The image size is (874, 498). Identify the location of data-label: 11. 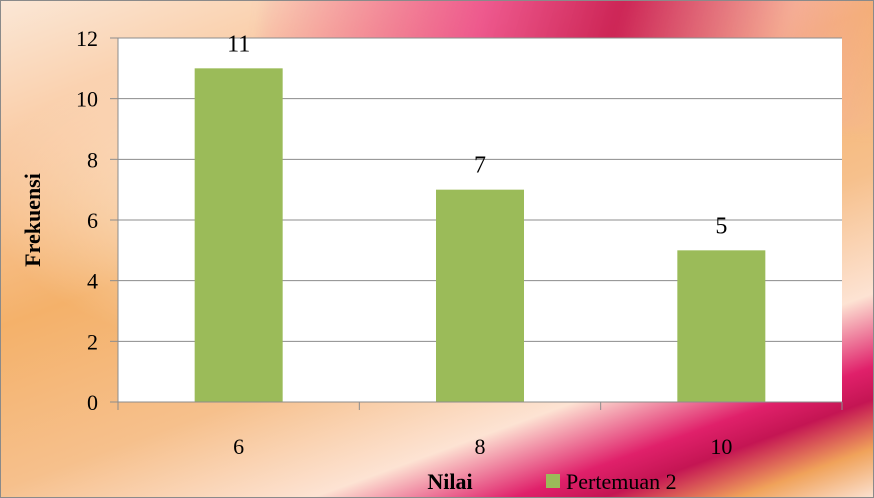
(238, 44).